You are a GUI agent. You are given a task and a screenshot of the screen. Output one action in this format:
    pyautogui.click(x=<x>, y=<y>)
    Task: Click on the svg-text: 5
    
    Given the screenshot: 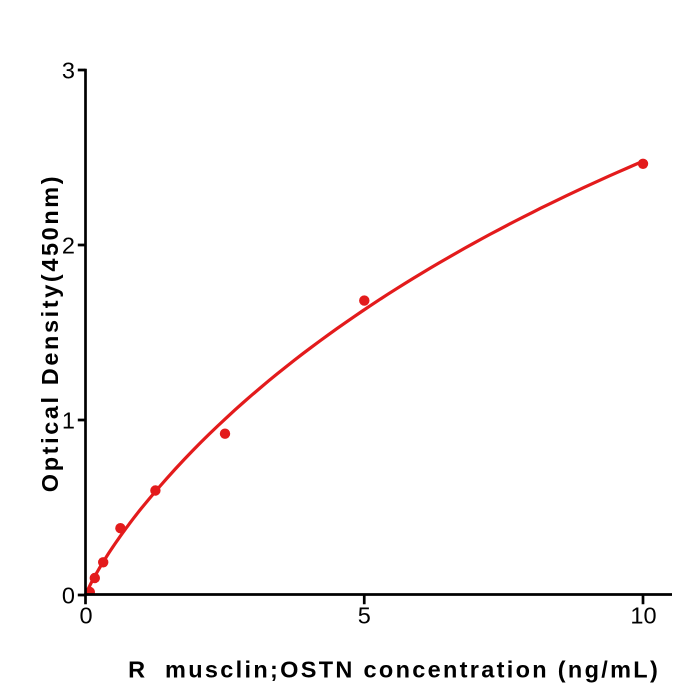 What is the action you would take?
    pyautogui.click(x=364, y=615)
    